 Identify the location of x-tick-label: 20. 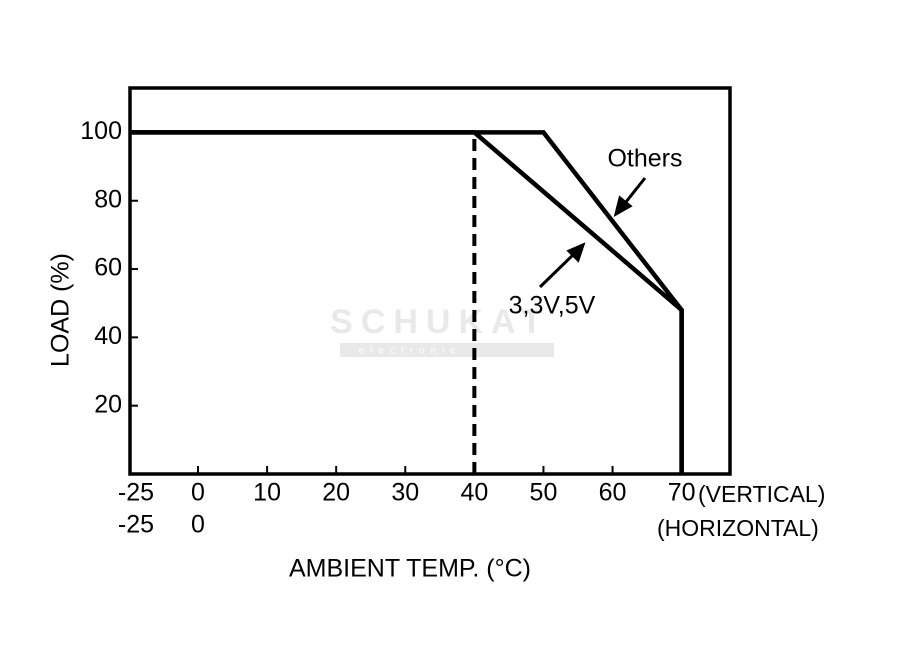
(336, 493).